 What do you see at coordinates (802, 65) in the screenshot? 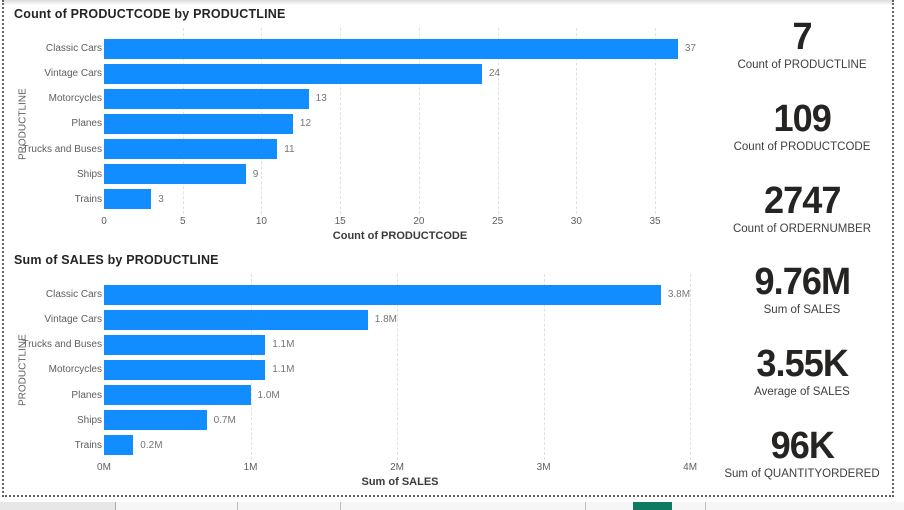
I see `kpi-label: Count of PRODUCTLINE` at bounding box center [802, 65].